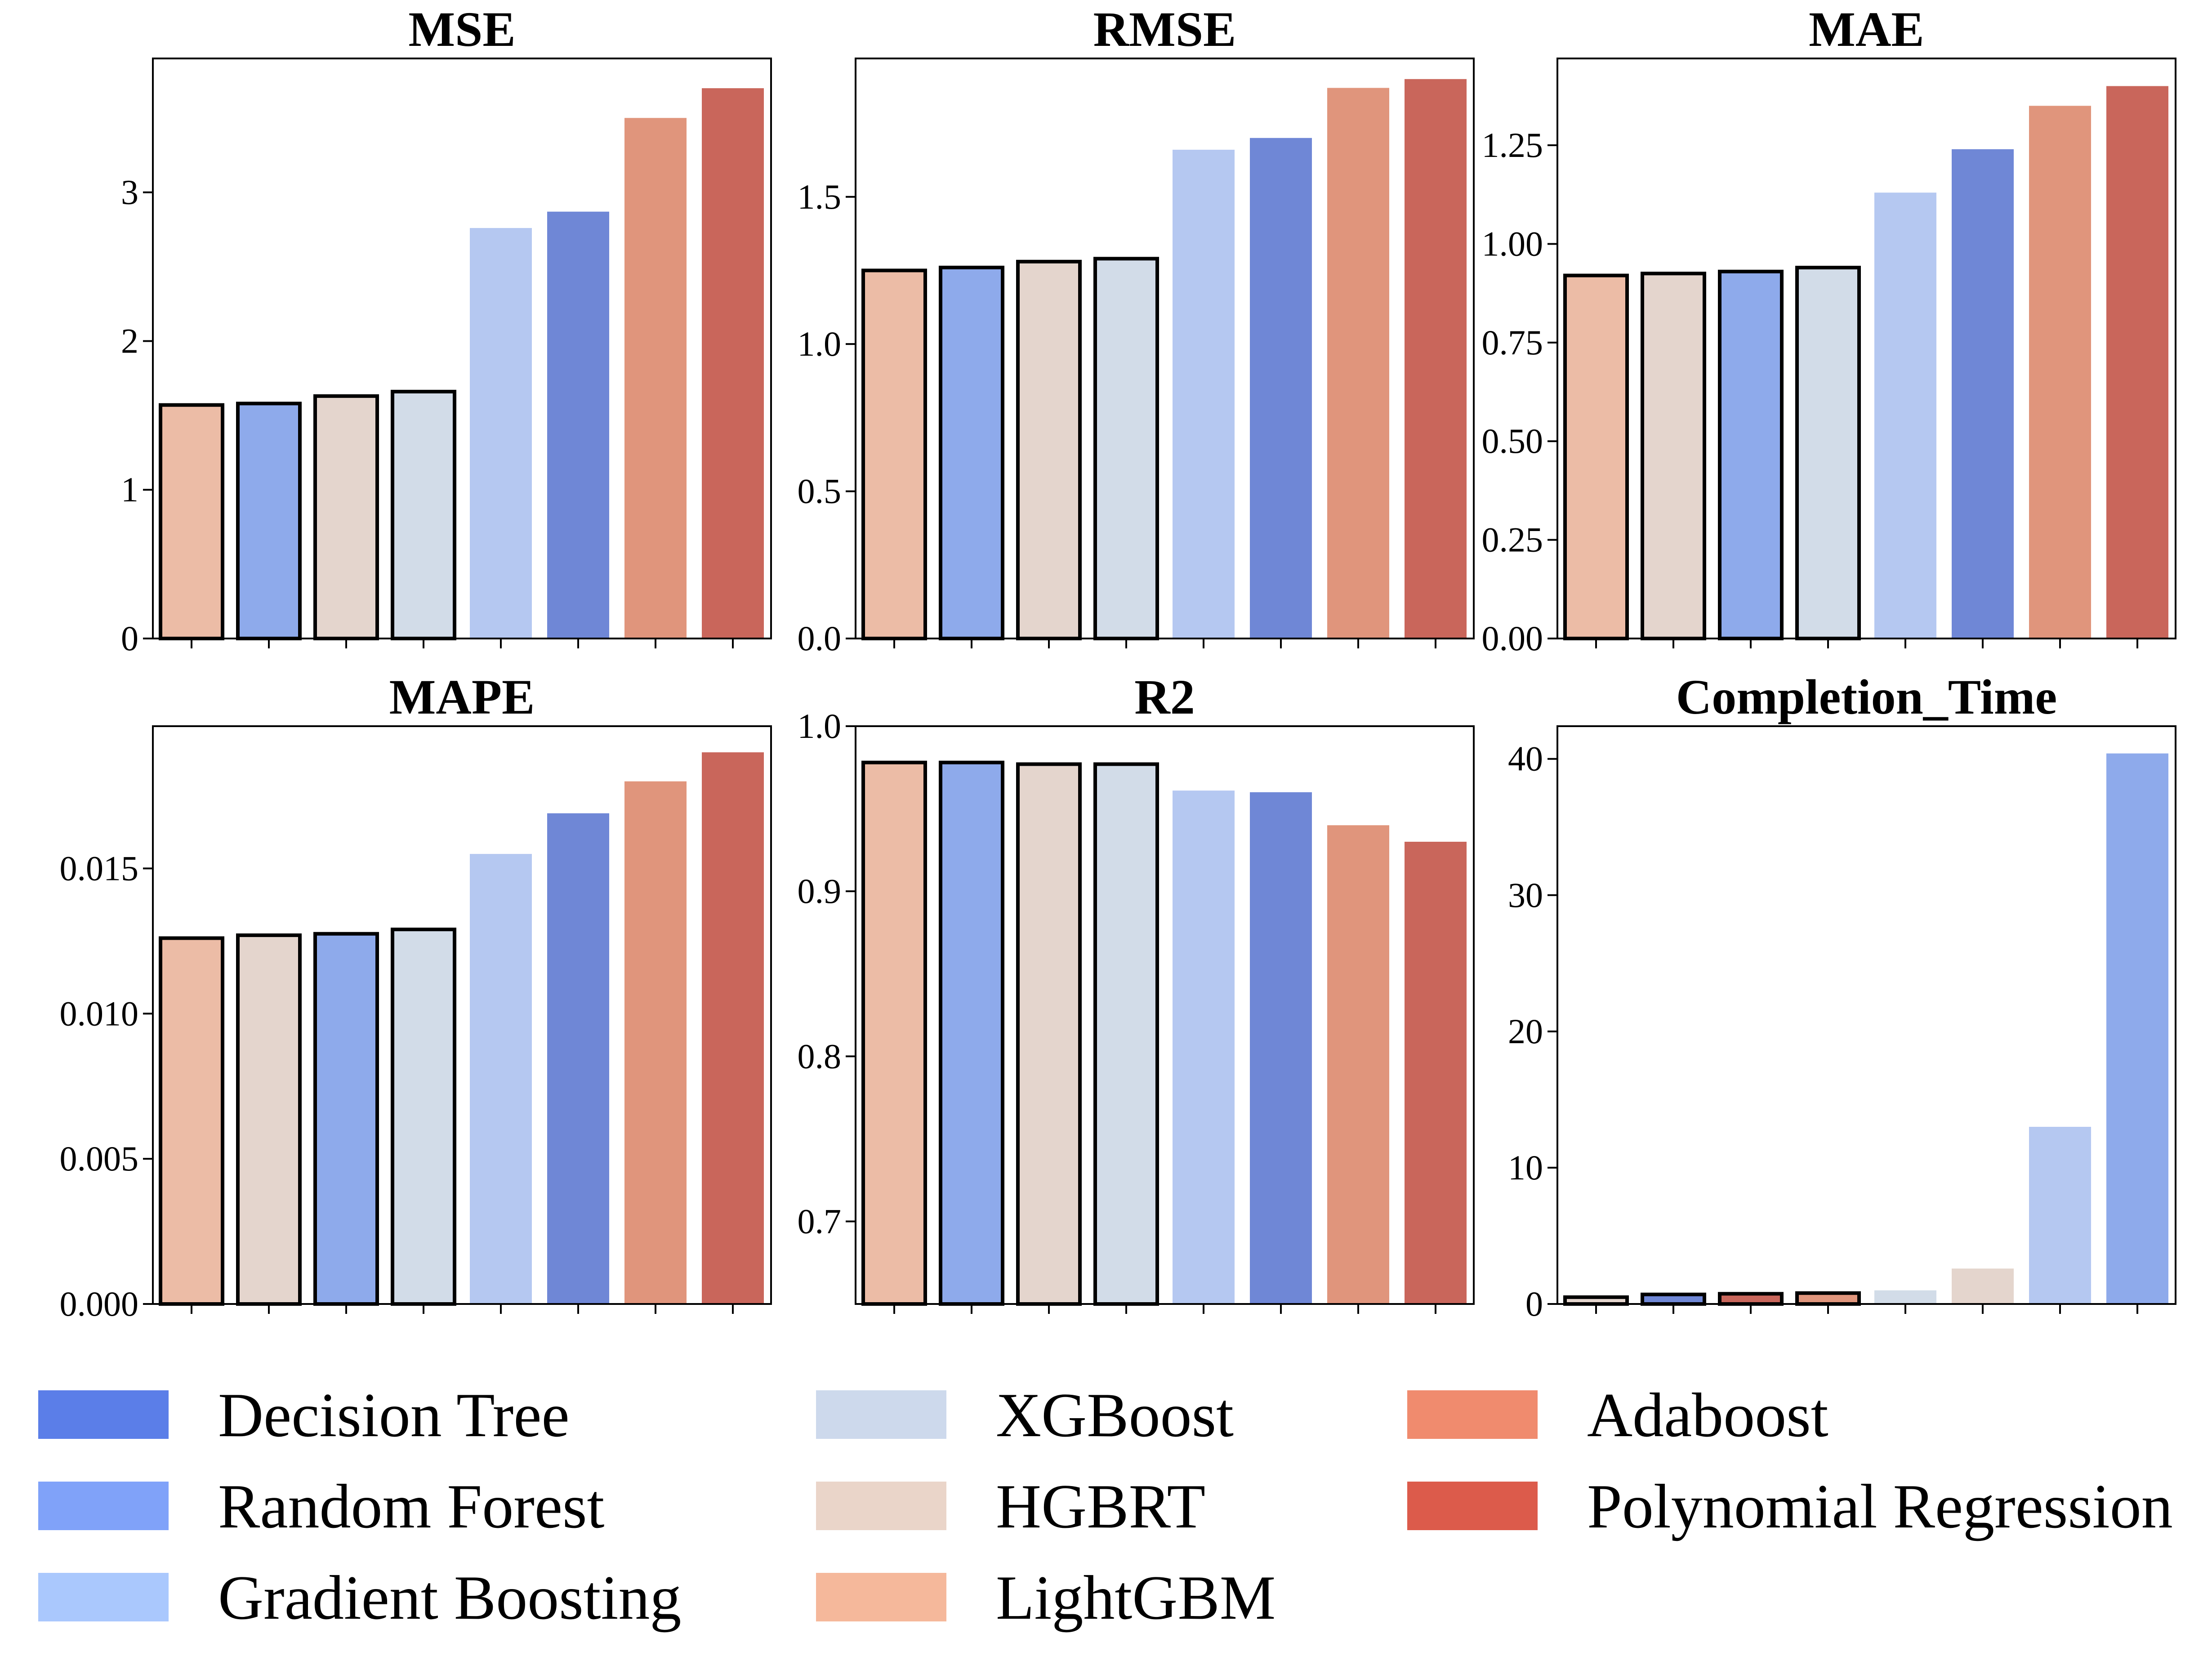  Describe the element at coordinates (820, 891) in the screenshot. I see `y-tick-label: 0.9` at that location.